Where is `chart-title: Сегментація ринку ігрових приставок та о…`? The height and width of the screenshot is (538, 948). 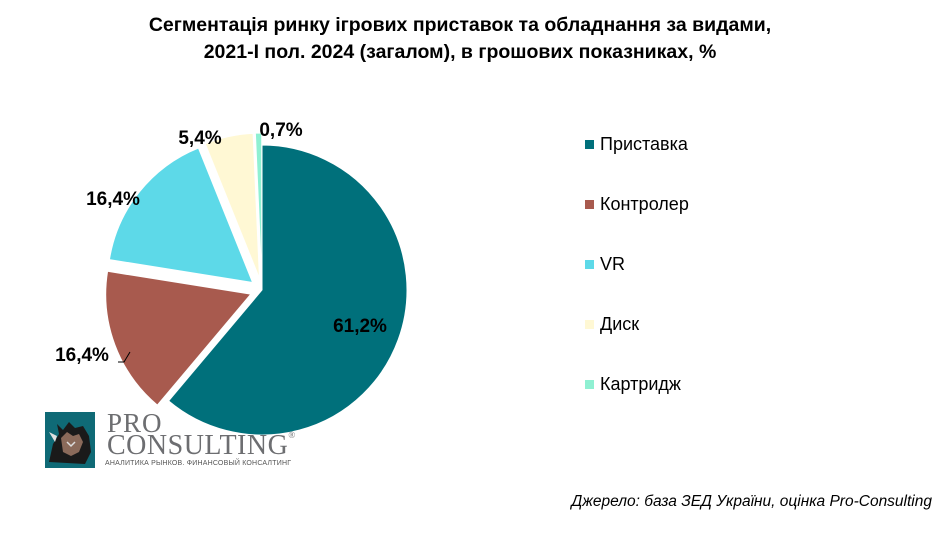 chart-title: Сегментація ринку ігрових приставок та о… is located at coordinates (460, 39).